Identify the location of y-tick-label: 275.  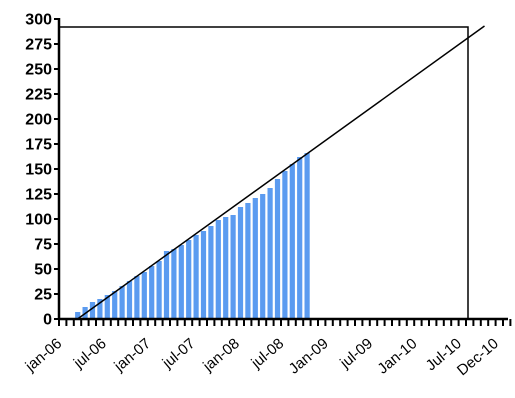
(38, 45).